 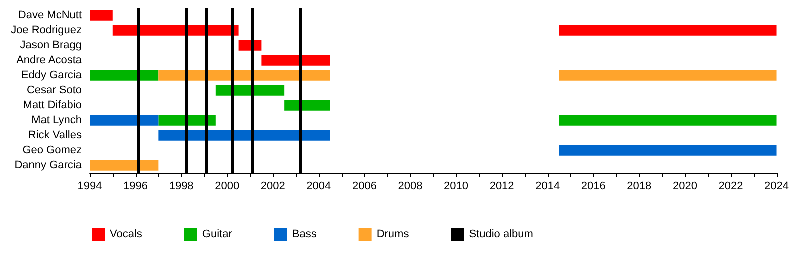 I want to click on x-tick-label: 2004, so click(x=319, y=186).